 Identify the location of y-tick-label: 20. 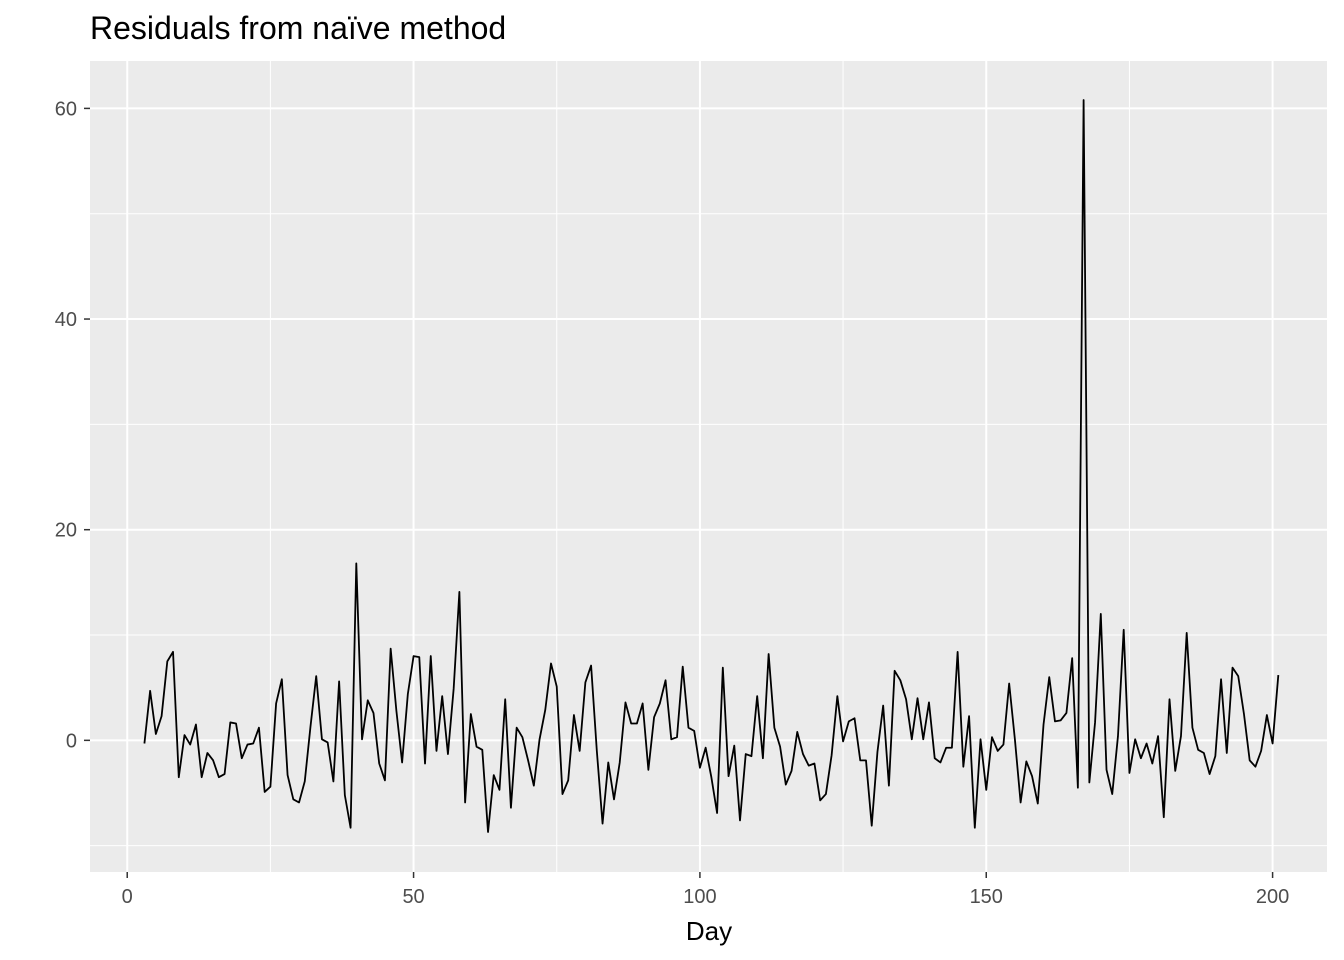
(66, 531).